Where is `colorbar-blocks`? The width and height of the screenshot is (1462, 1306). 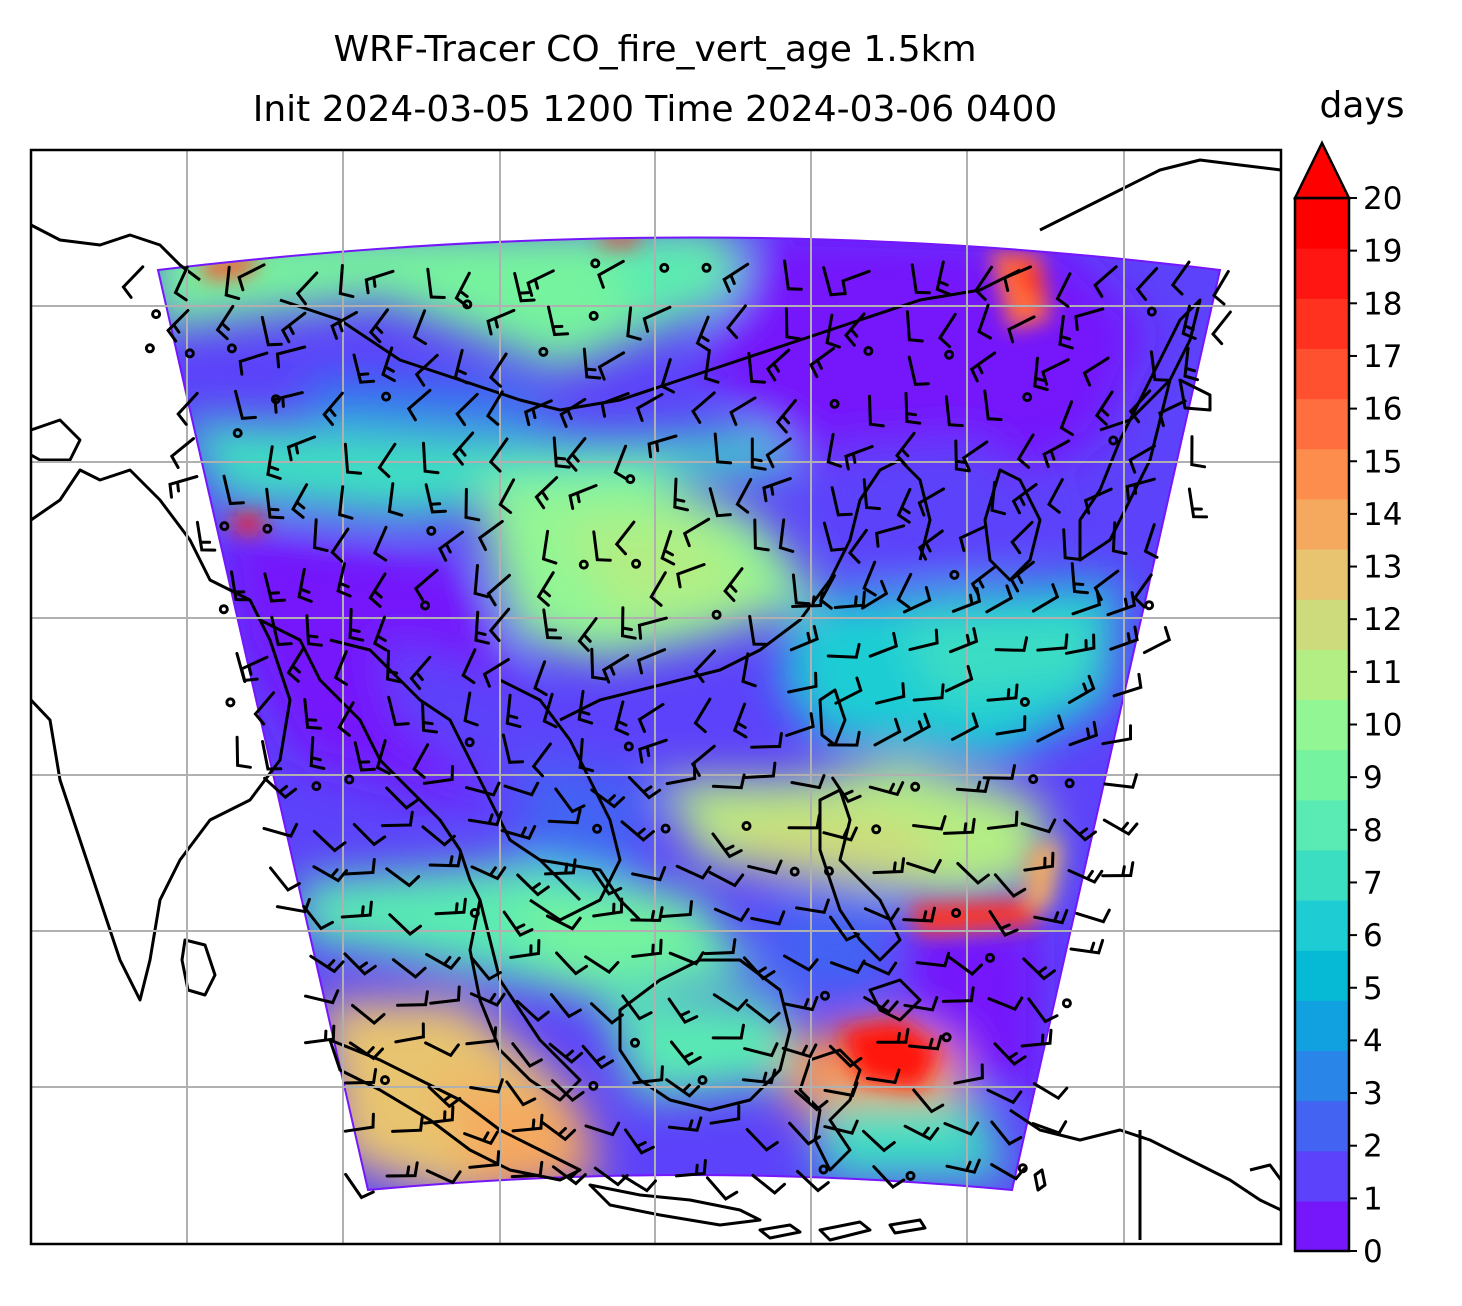
colorbar-blocks is located at coordinates (1322, 724).